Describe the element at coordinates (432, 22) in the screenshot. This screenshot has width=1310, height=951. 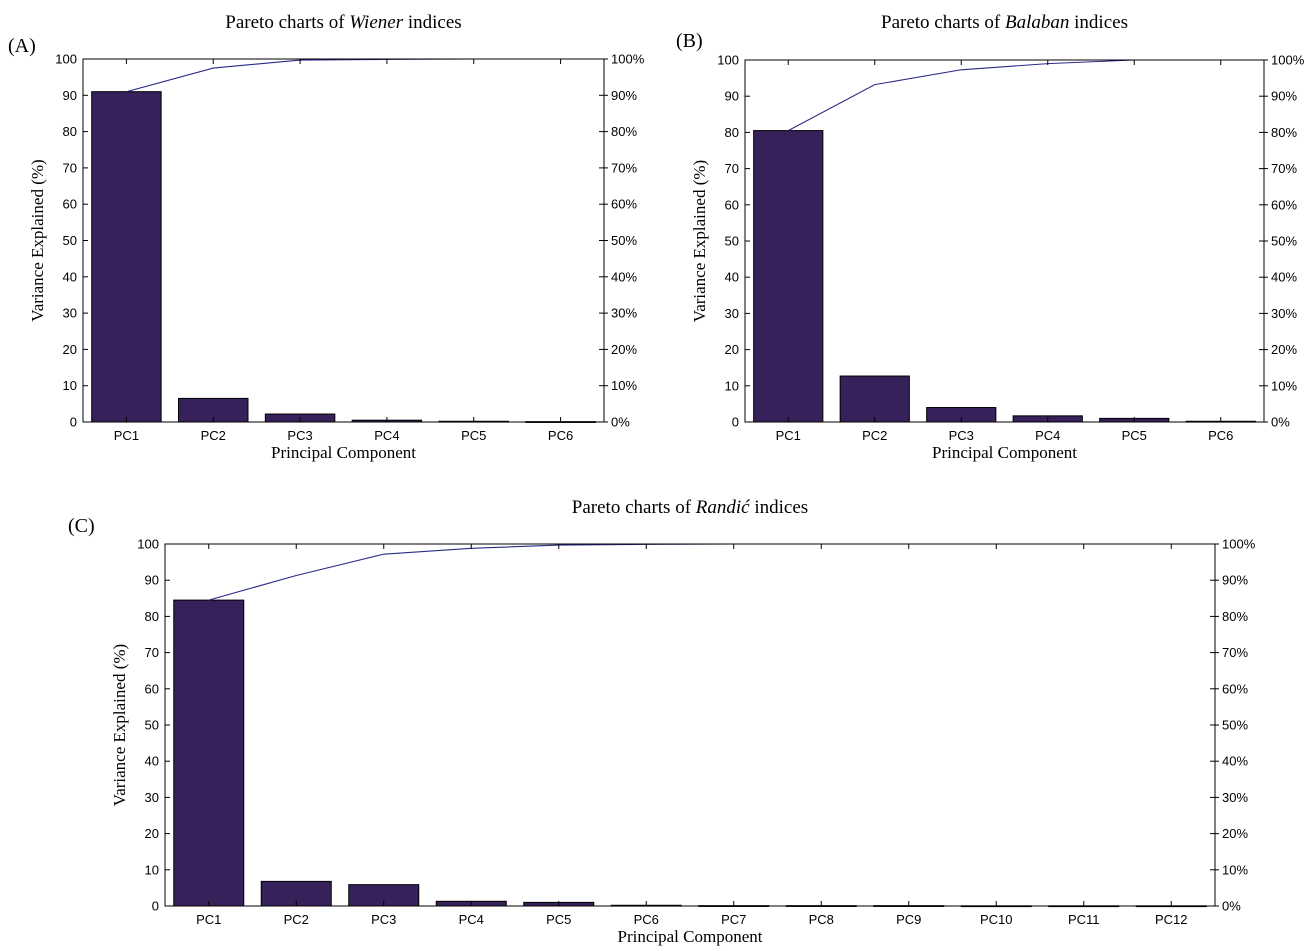
I see `title-suffix: indices` at that location.